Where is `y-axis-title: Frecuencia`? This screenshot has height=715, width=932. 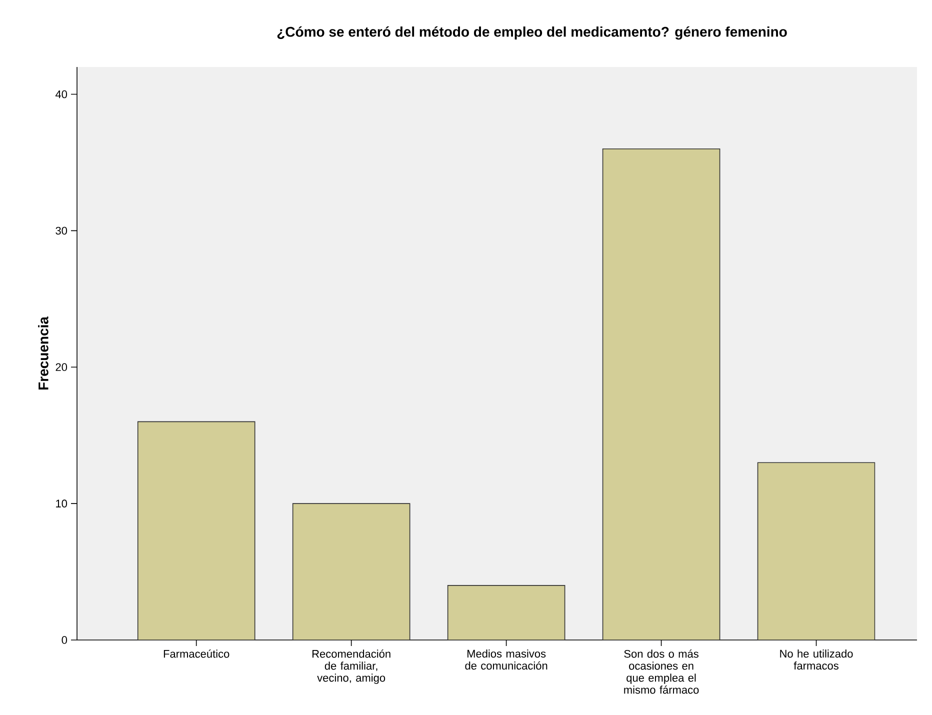
y-axis-title: Frecuencia is located at coordinates (43, 353).